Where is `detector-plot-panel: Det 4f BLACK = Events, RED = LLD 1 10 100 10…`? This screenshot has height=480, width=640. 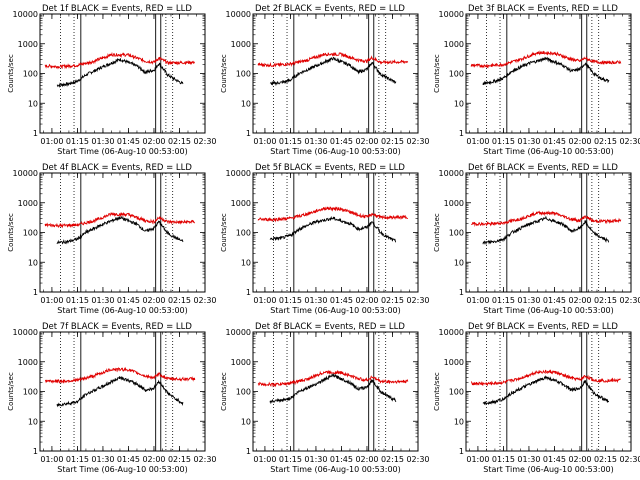 detector-plot-panel: Det 4f BLACK = Events, RED = LLD 1 10 100 10… is located at coordinates (112, 239).